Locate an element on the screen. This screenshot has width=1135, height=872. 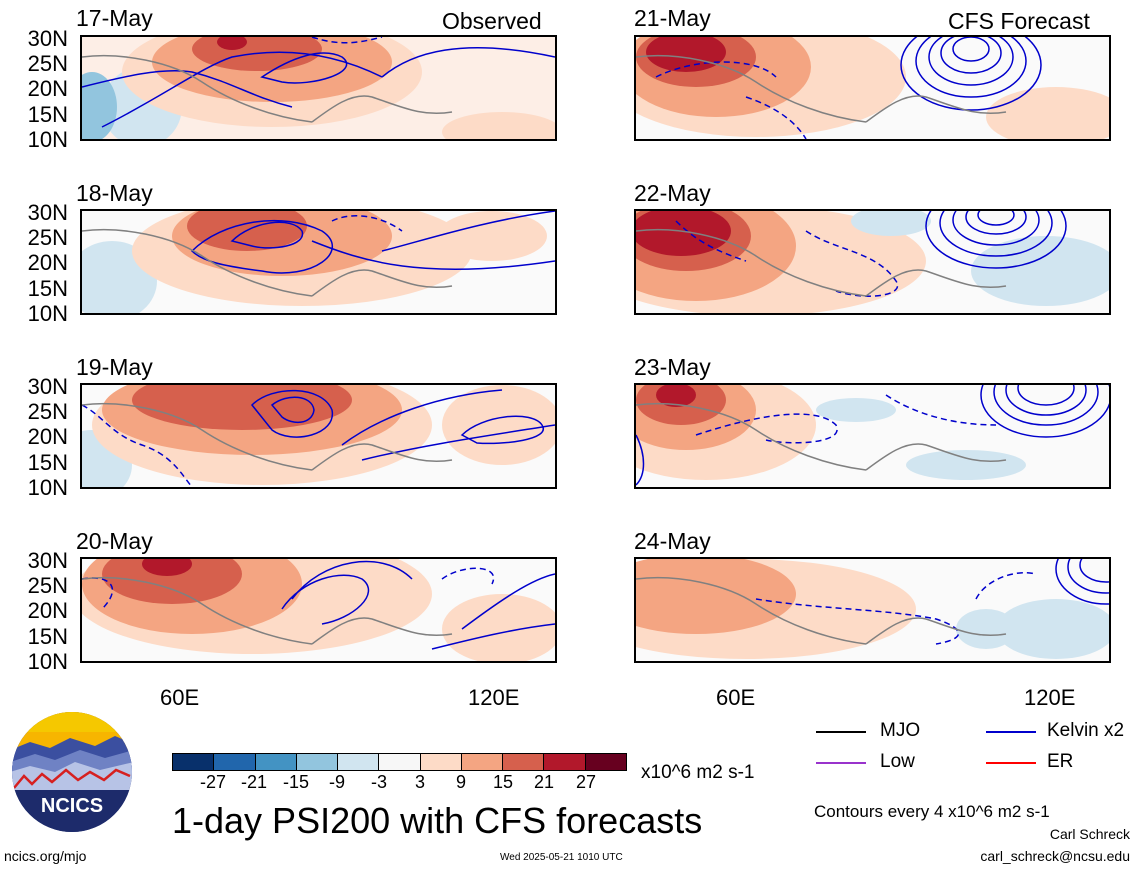
colorbar-tick: 21 is located at coordinates (544, 782).